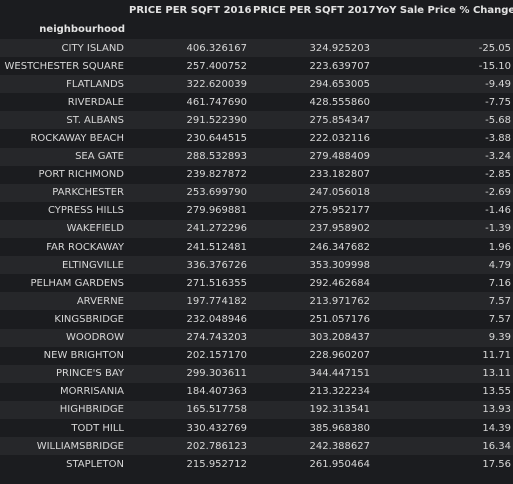 The height and width of the screenshot is (484, 513). What do you see at coordinates (99, 157) in the screenshot?
I see `row-label-neighbourhood: SEA GATE` at bounding box center [99, 157].